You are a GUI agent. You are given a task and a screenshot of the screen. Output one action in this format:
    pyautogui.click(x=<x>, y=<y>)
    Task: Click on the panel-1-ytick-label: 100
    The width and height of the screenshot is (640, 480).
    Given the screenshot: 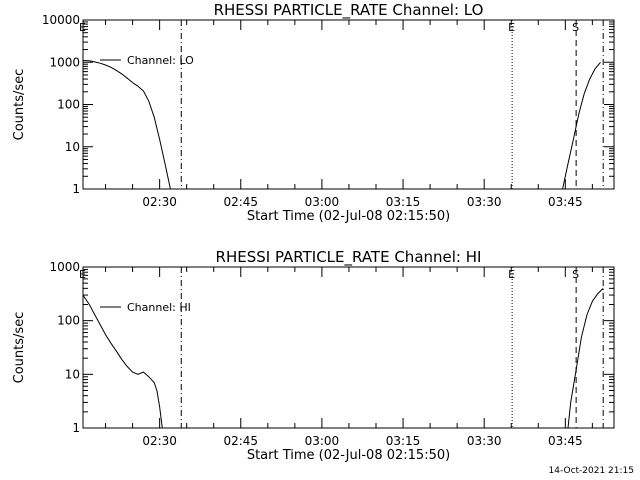 What is the action you would take?
    pyautogui.click(x=68, y=105)
    